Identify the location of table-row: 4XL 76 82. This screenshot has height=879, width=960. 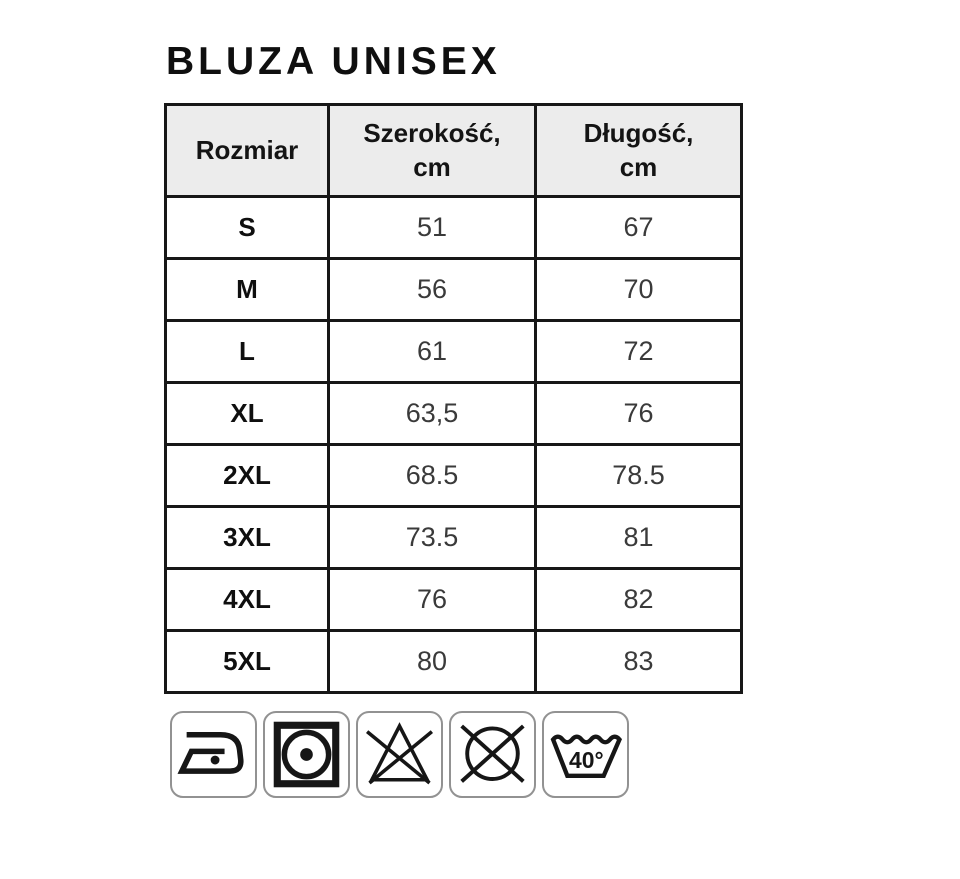
(453, 599).